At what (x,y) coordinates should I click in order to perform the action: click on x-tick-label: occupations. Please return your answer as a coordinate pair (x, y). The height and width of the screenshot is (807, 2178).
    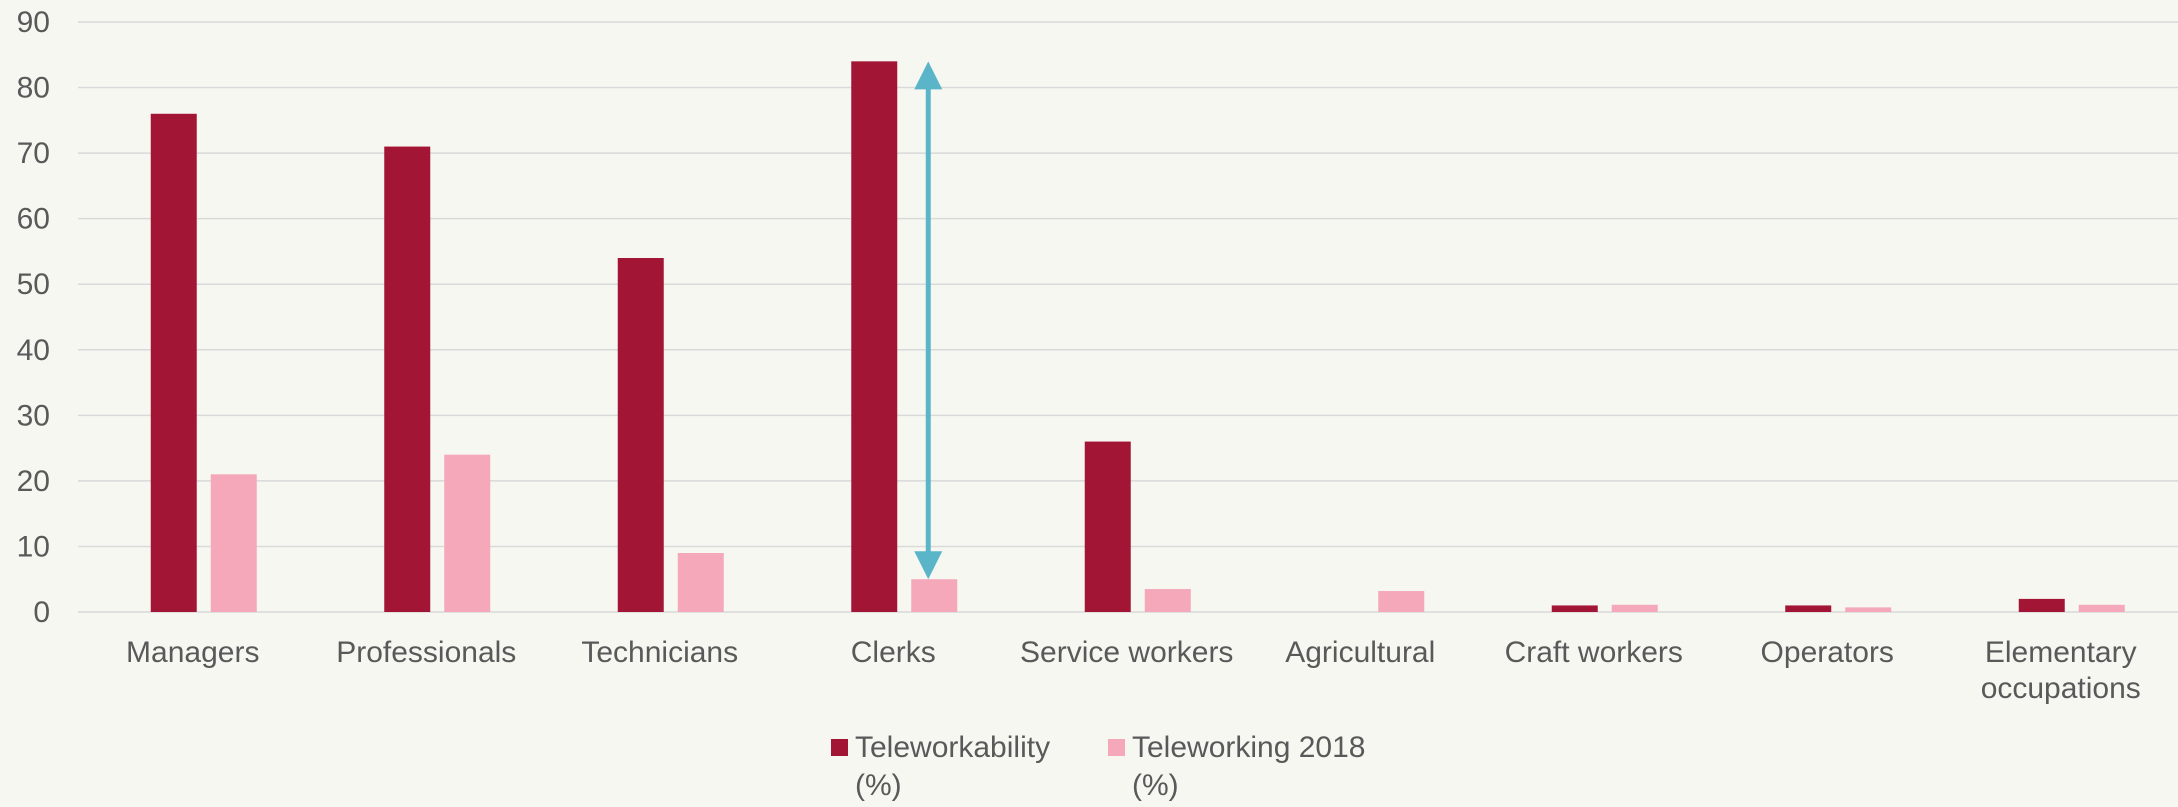
    Looking at the image, I should click on (2061, 688).